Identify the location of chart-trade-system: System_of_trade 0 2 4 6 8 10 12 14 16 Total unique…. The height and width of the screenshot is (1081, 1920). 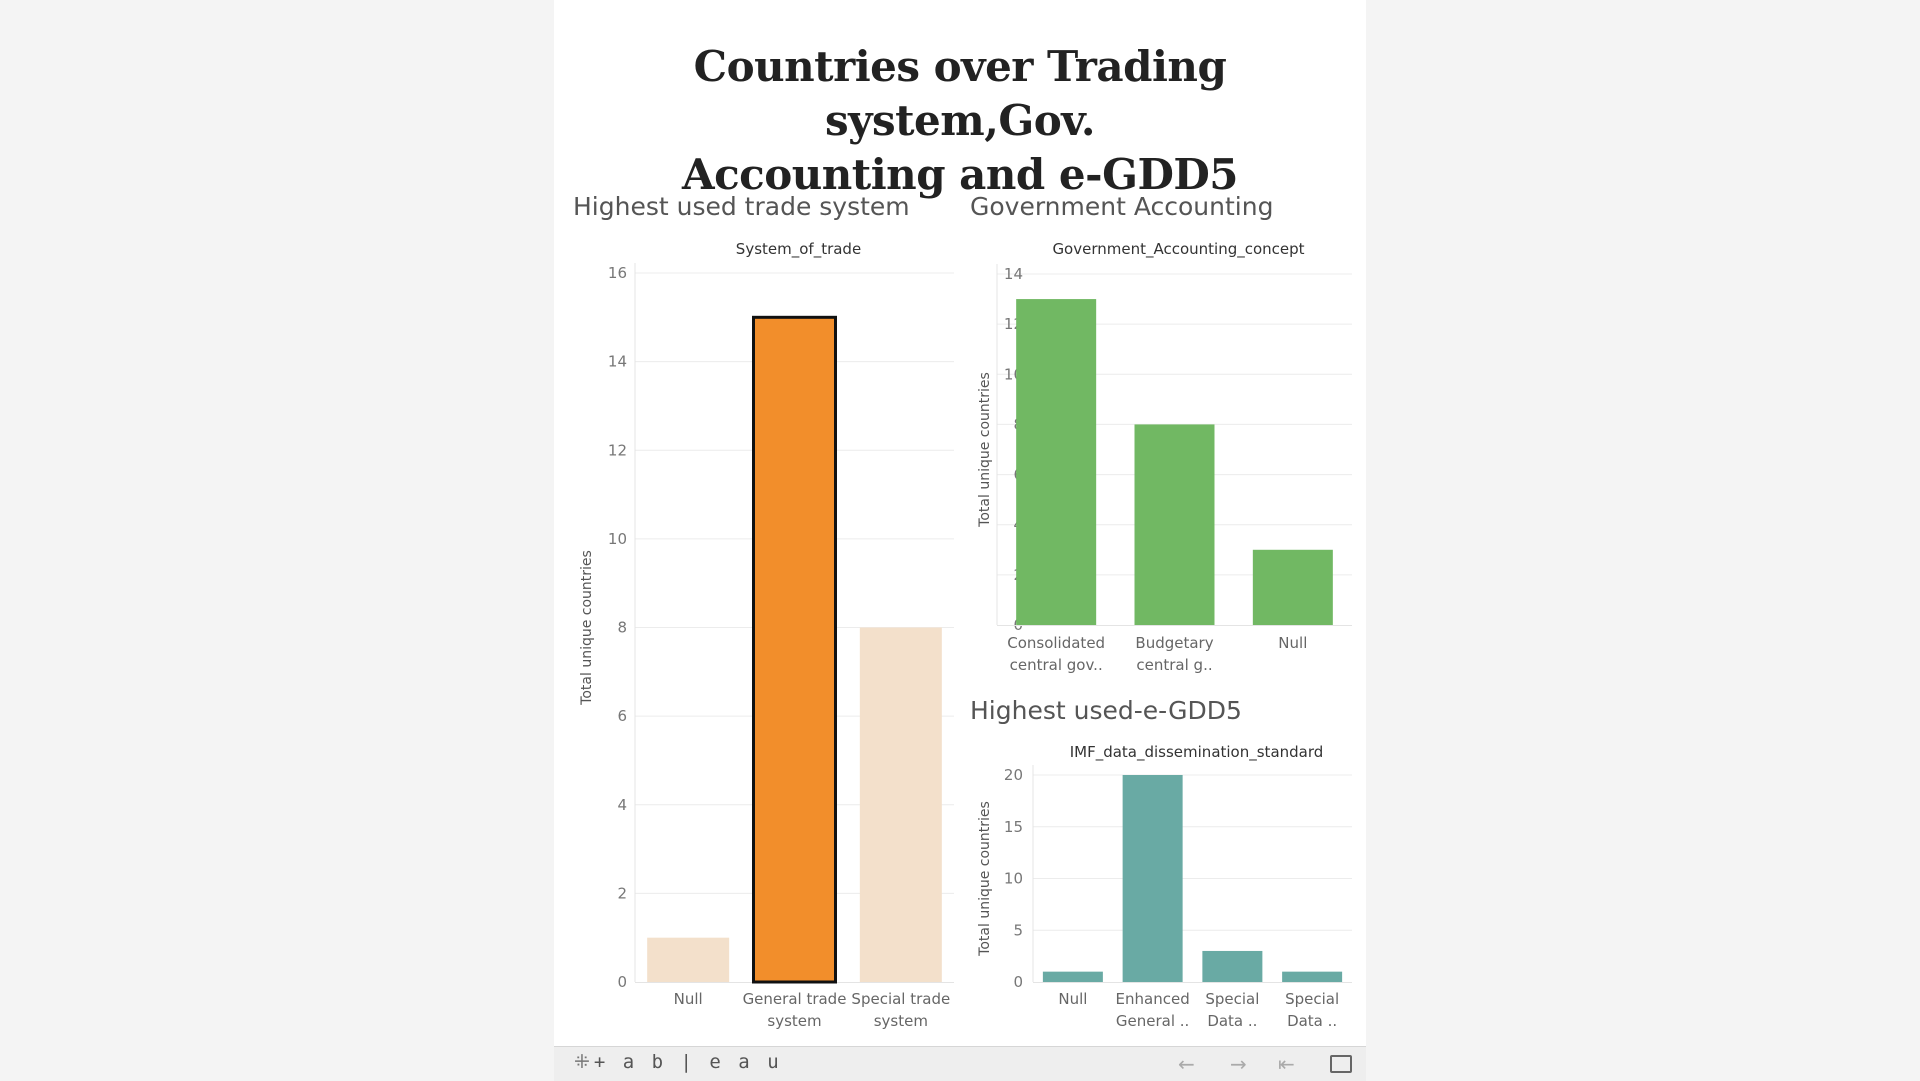
(766, 635).